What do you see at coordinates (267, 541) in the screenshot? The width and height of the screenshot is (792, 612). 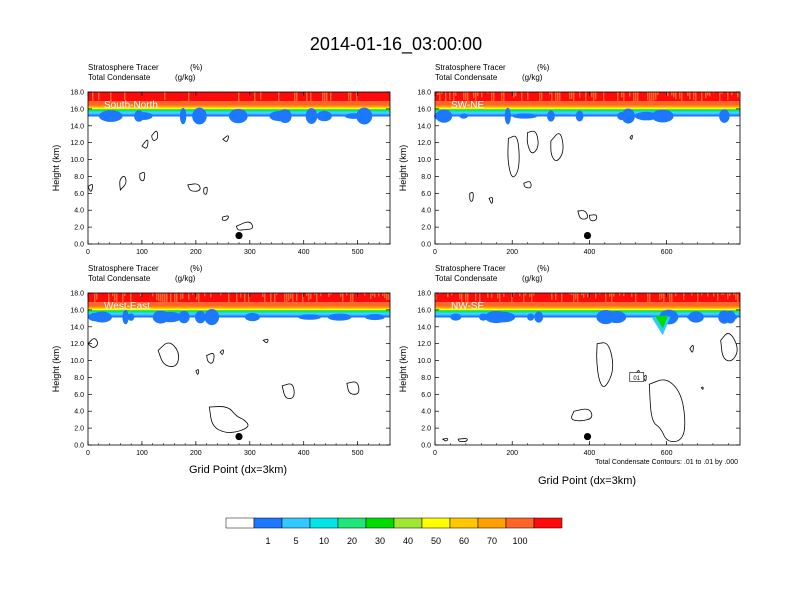 I see `colorbar-label: 1` at bounding box center [267, 541].